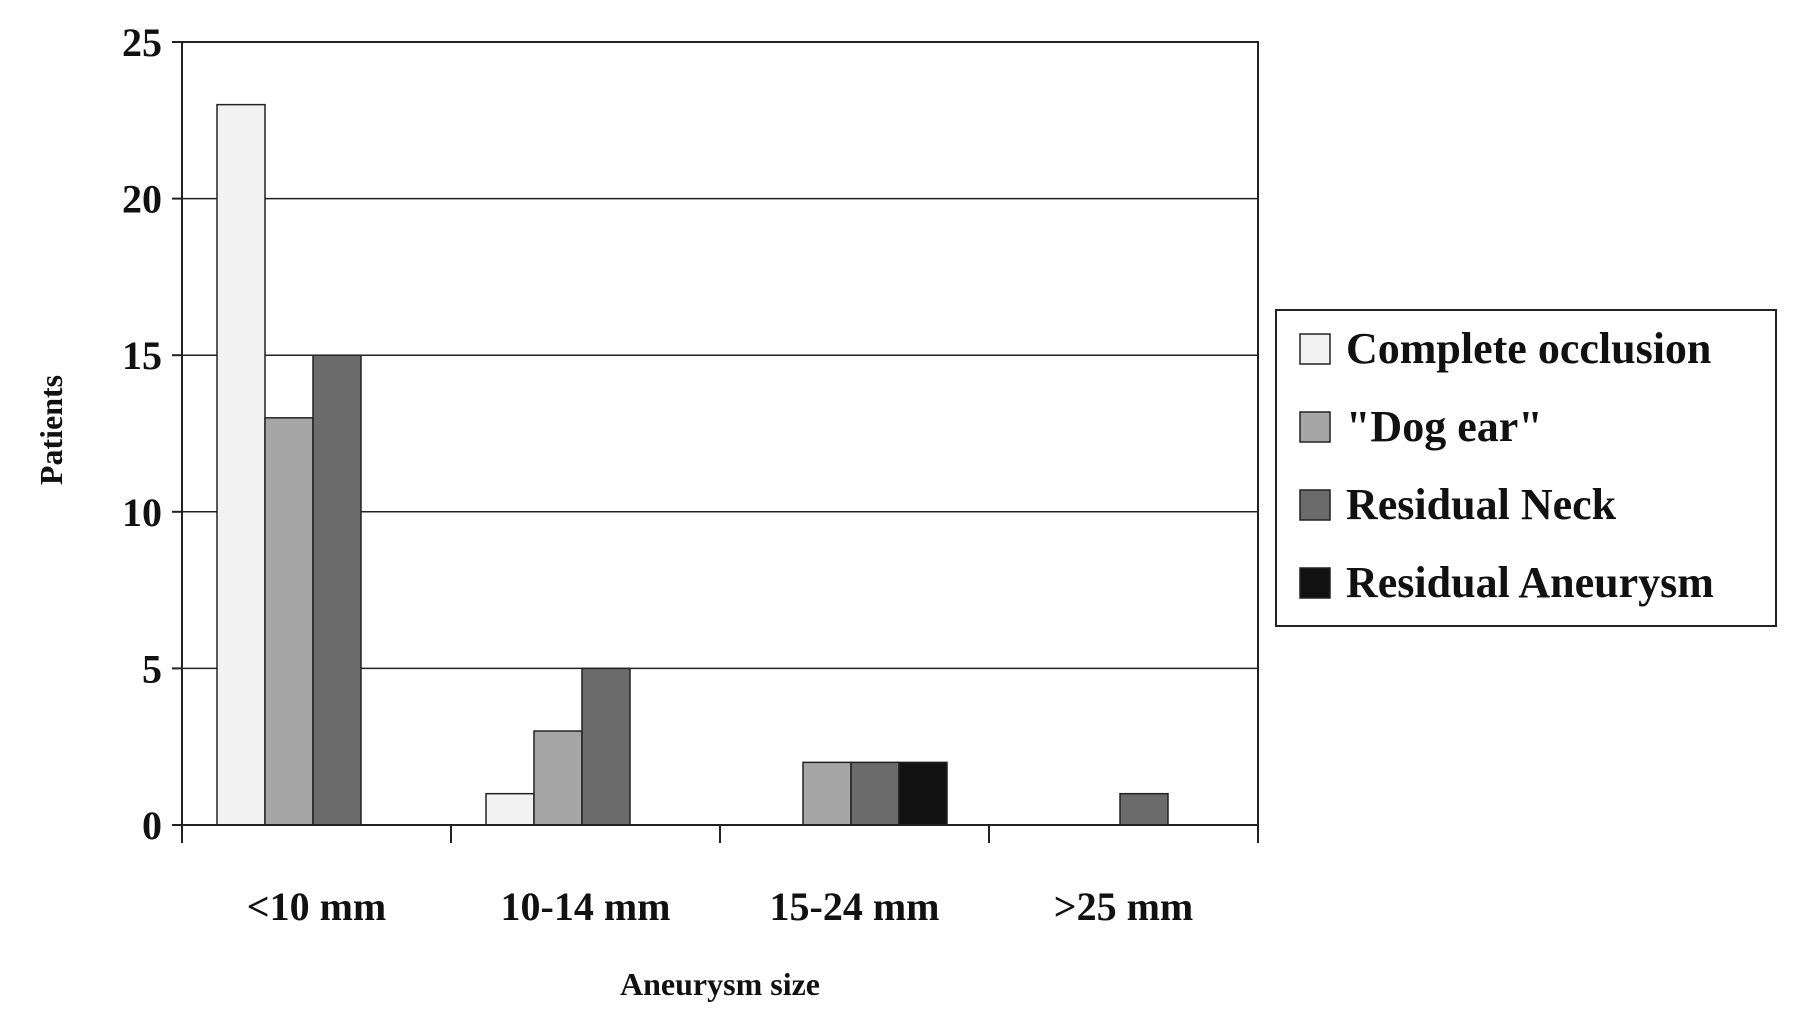 The height and width of the screenshot is (1034, 1800). What do you see at coordinates (720, 984) in the screenshot?
I see `x-axis-title: Aneurysm size` at bounding box center [720, 984].